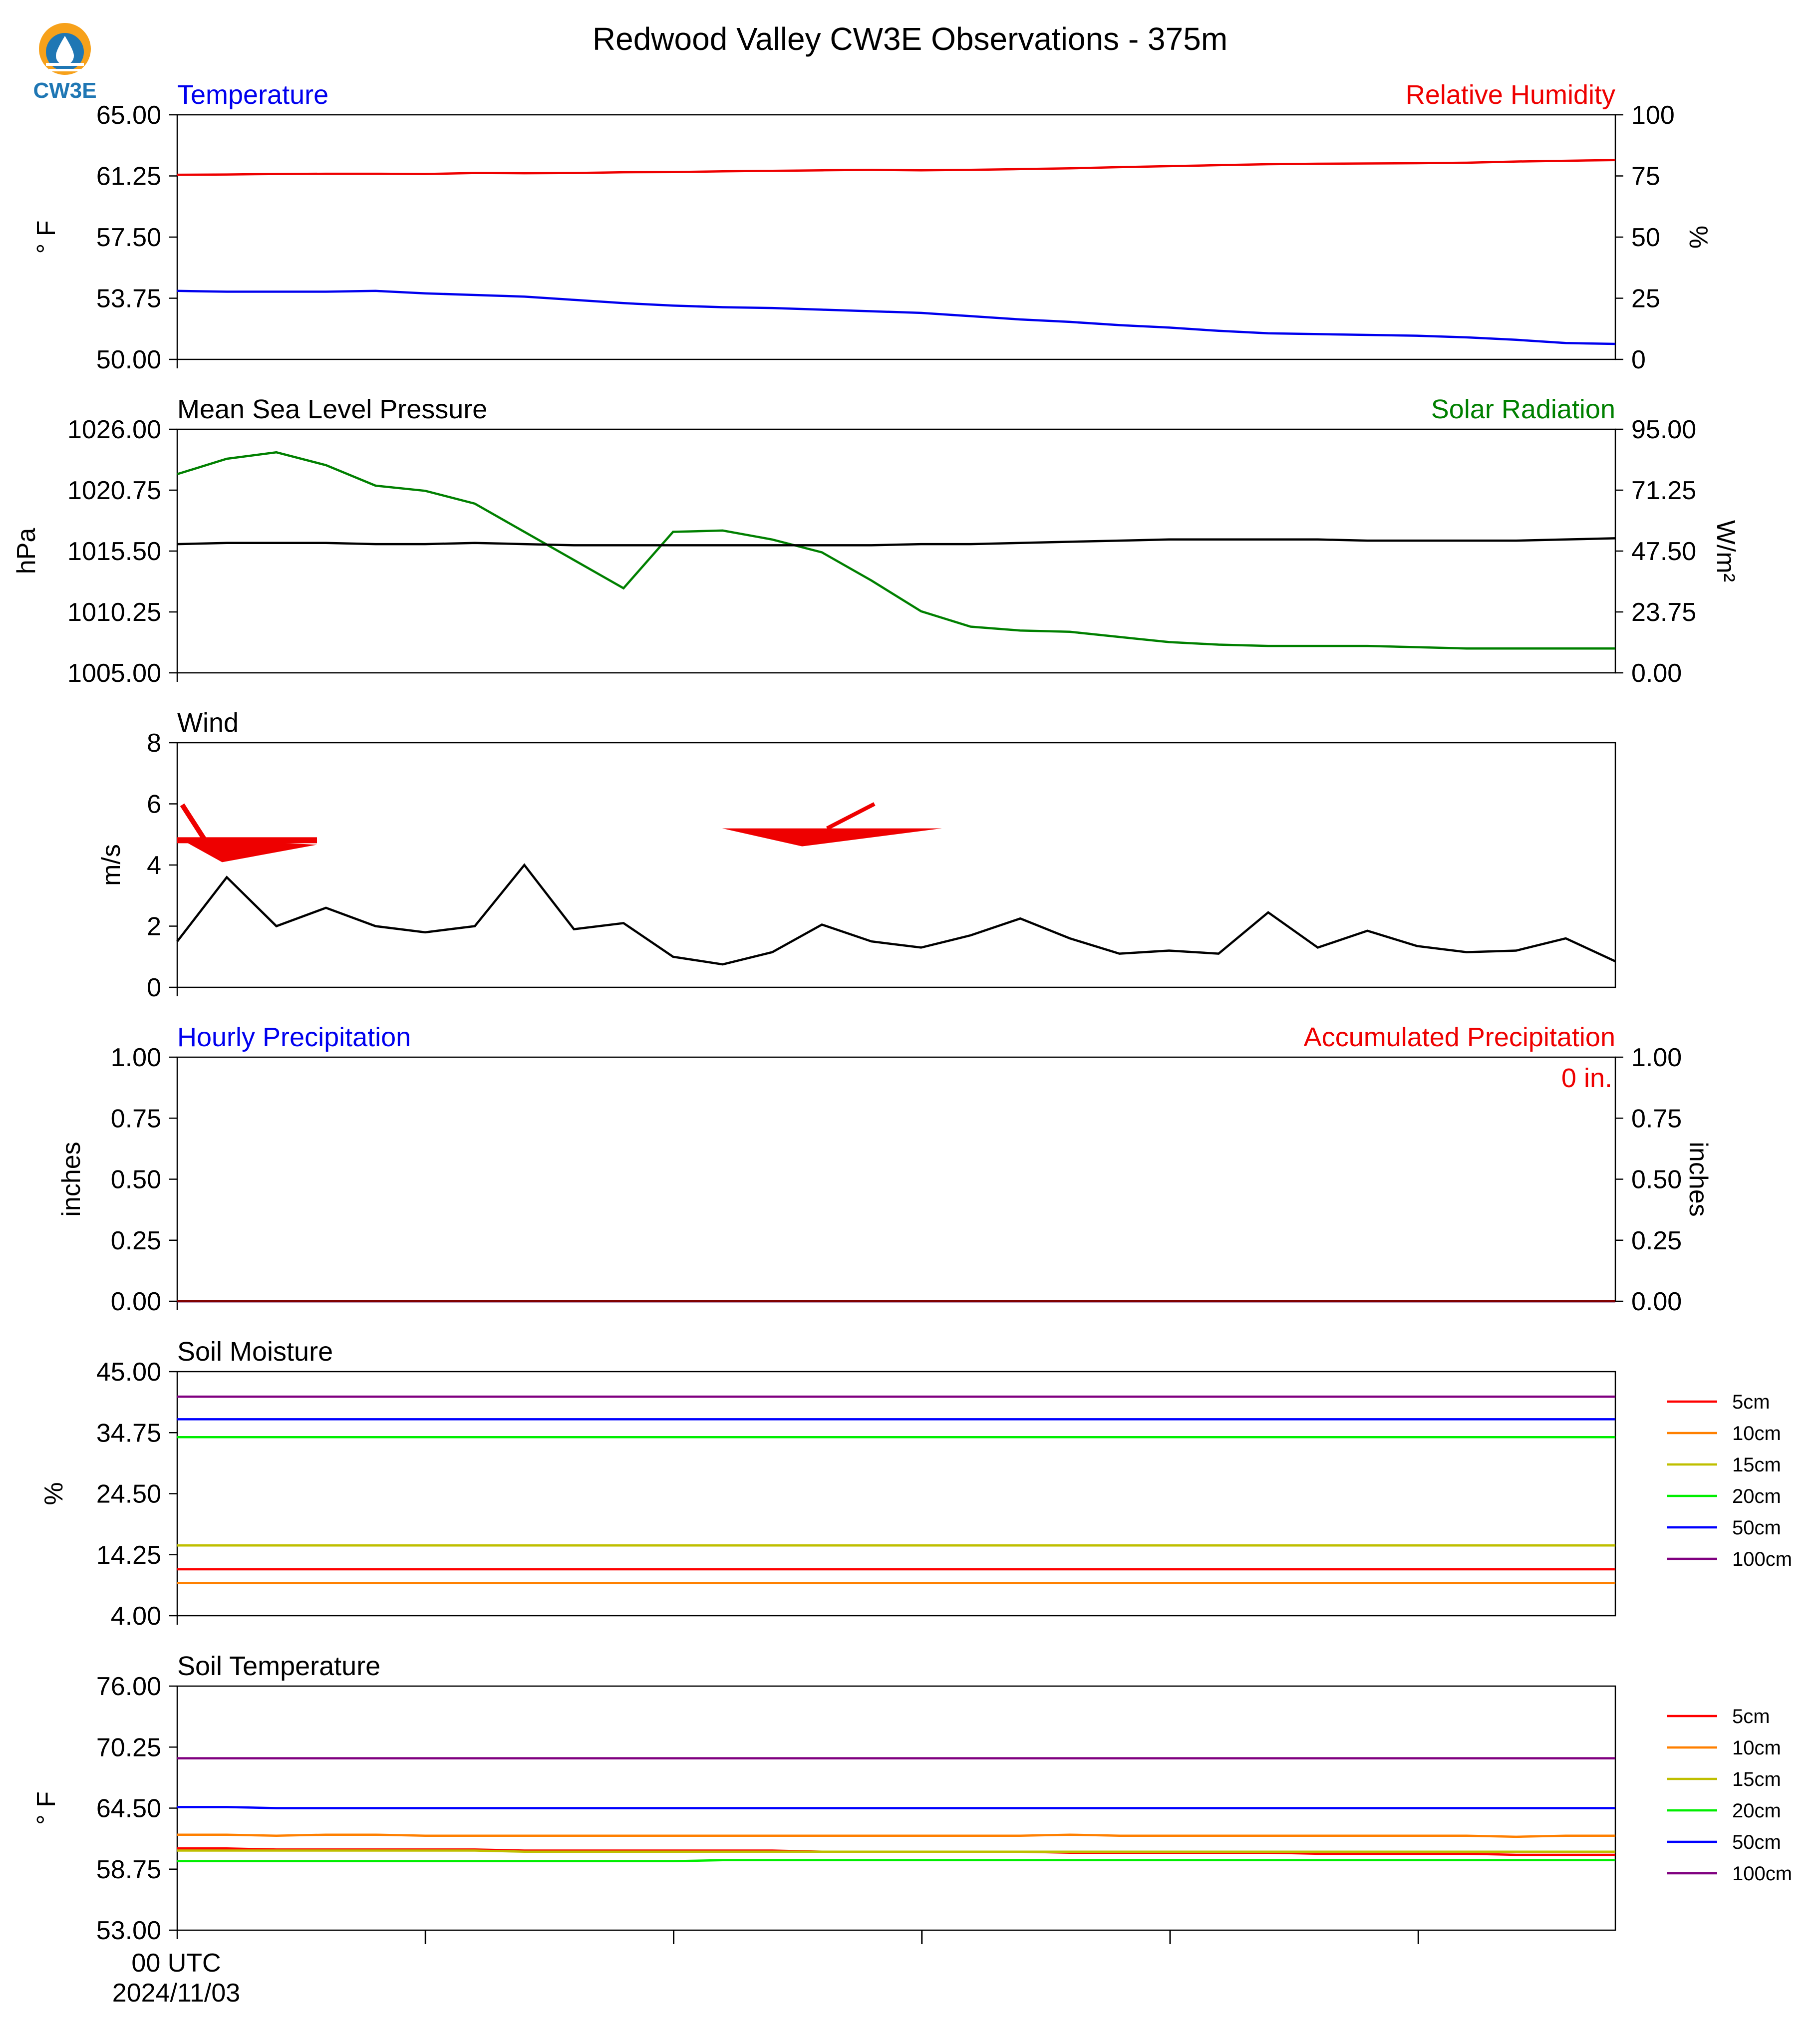 The image size is (1820, 2028). I want to click on y-tick-label-left: 0.50, so click(136, 1179).